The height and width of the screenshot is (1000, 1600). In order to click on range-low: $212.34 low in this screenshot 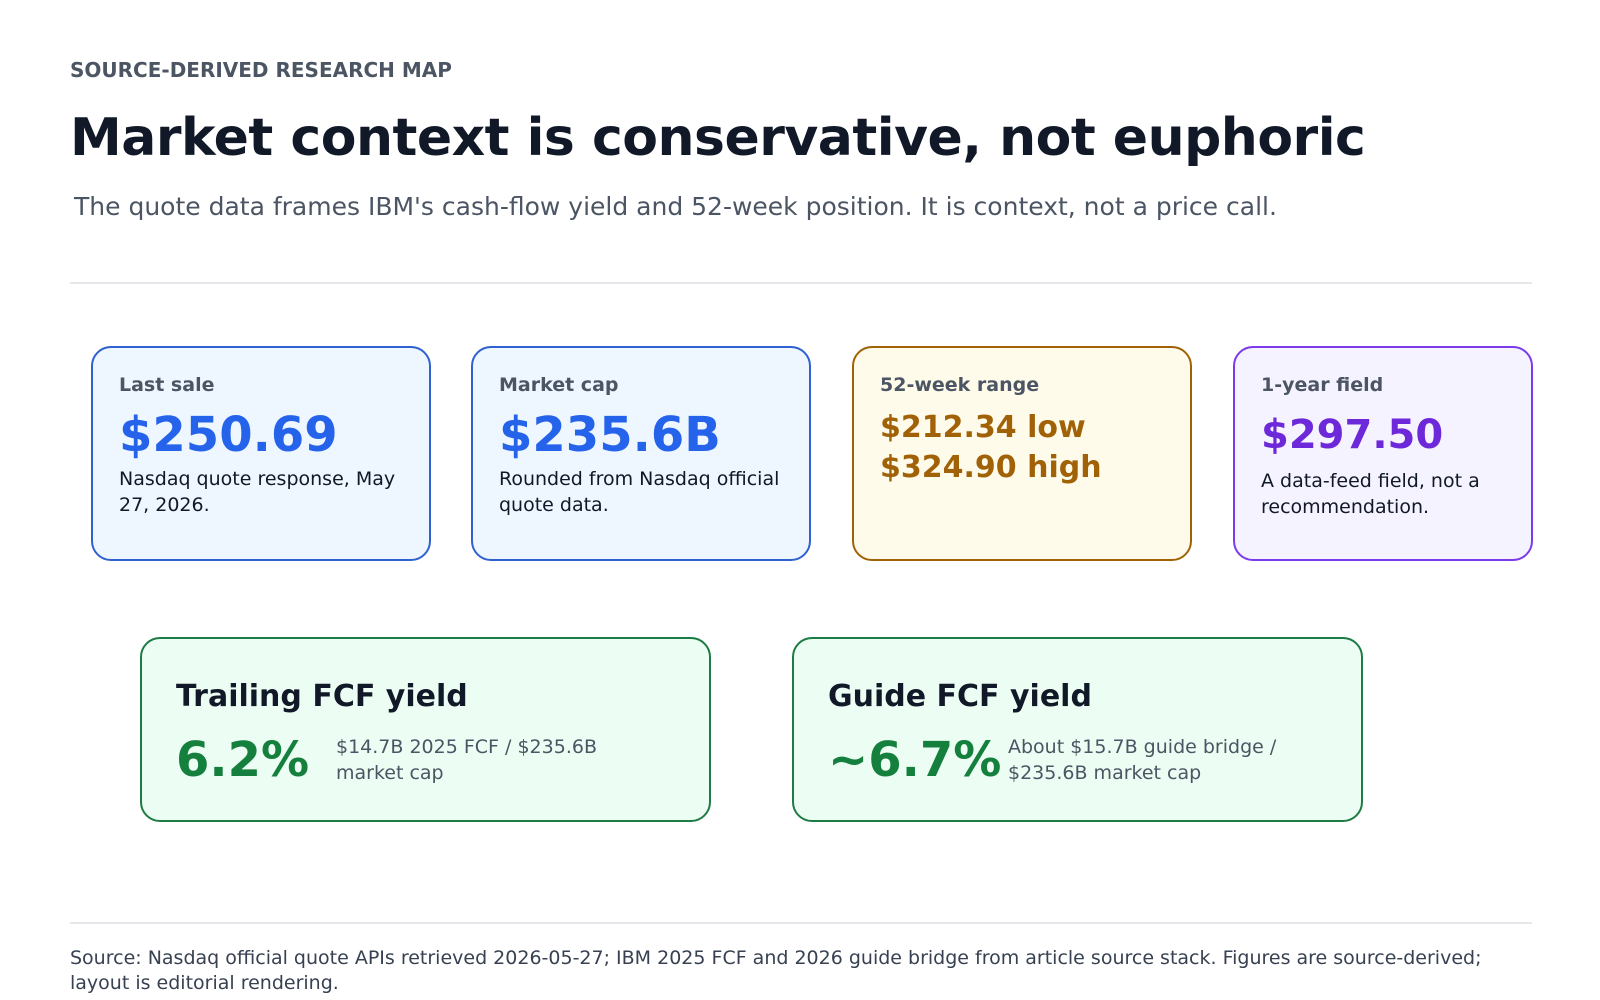, I will do `click(983, 427)`.